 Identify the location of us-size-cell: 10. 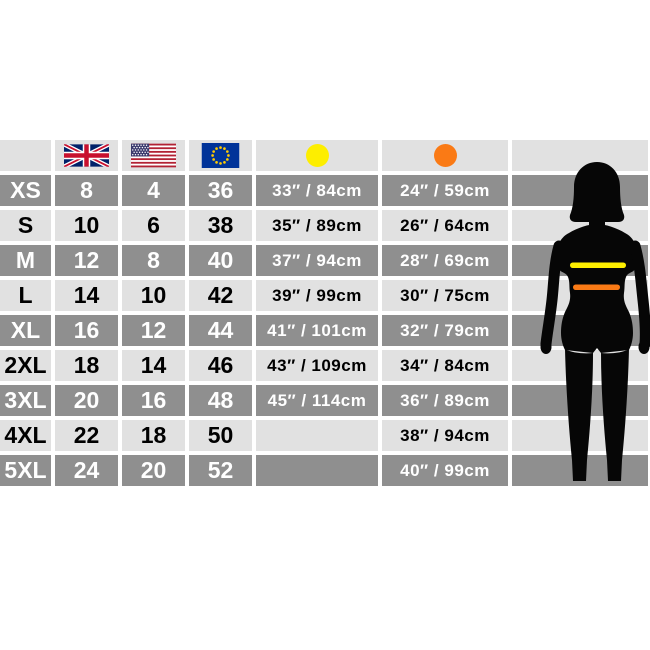
(153, 295).